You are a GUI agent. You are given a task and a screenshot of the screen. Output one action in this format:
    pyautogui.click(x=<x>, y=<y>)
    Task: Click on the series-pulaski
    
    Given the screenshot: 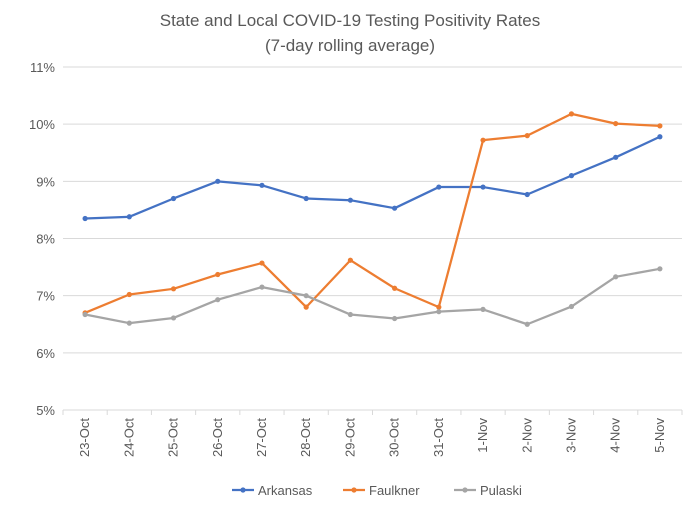 What is the action you would take?
    pyautogui.click(x=372, y=296)
    